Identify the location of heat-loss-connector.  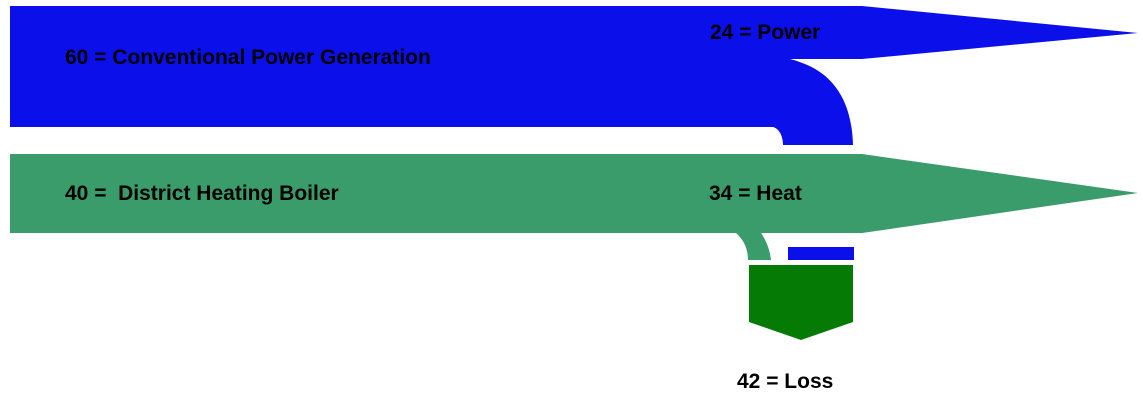
(753, 246).